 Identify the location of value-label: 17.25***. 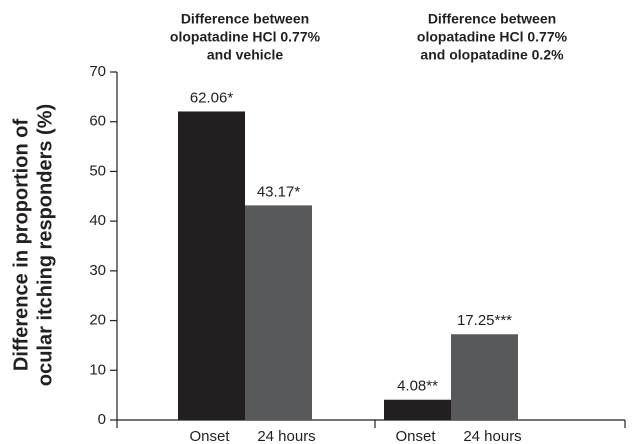
(484, 320).